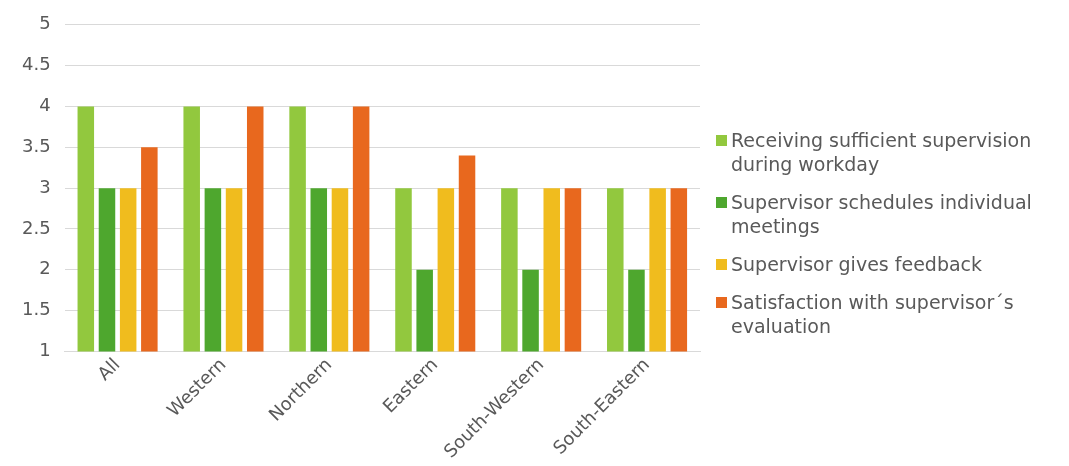 This screenshot has height=466, width=1069. What do you see at coordinates (45, 186) in the screenshot?
I see `y-tick-label: 3` at bounding box center [45, 186].